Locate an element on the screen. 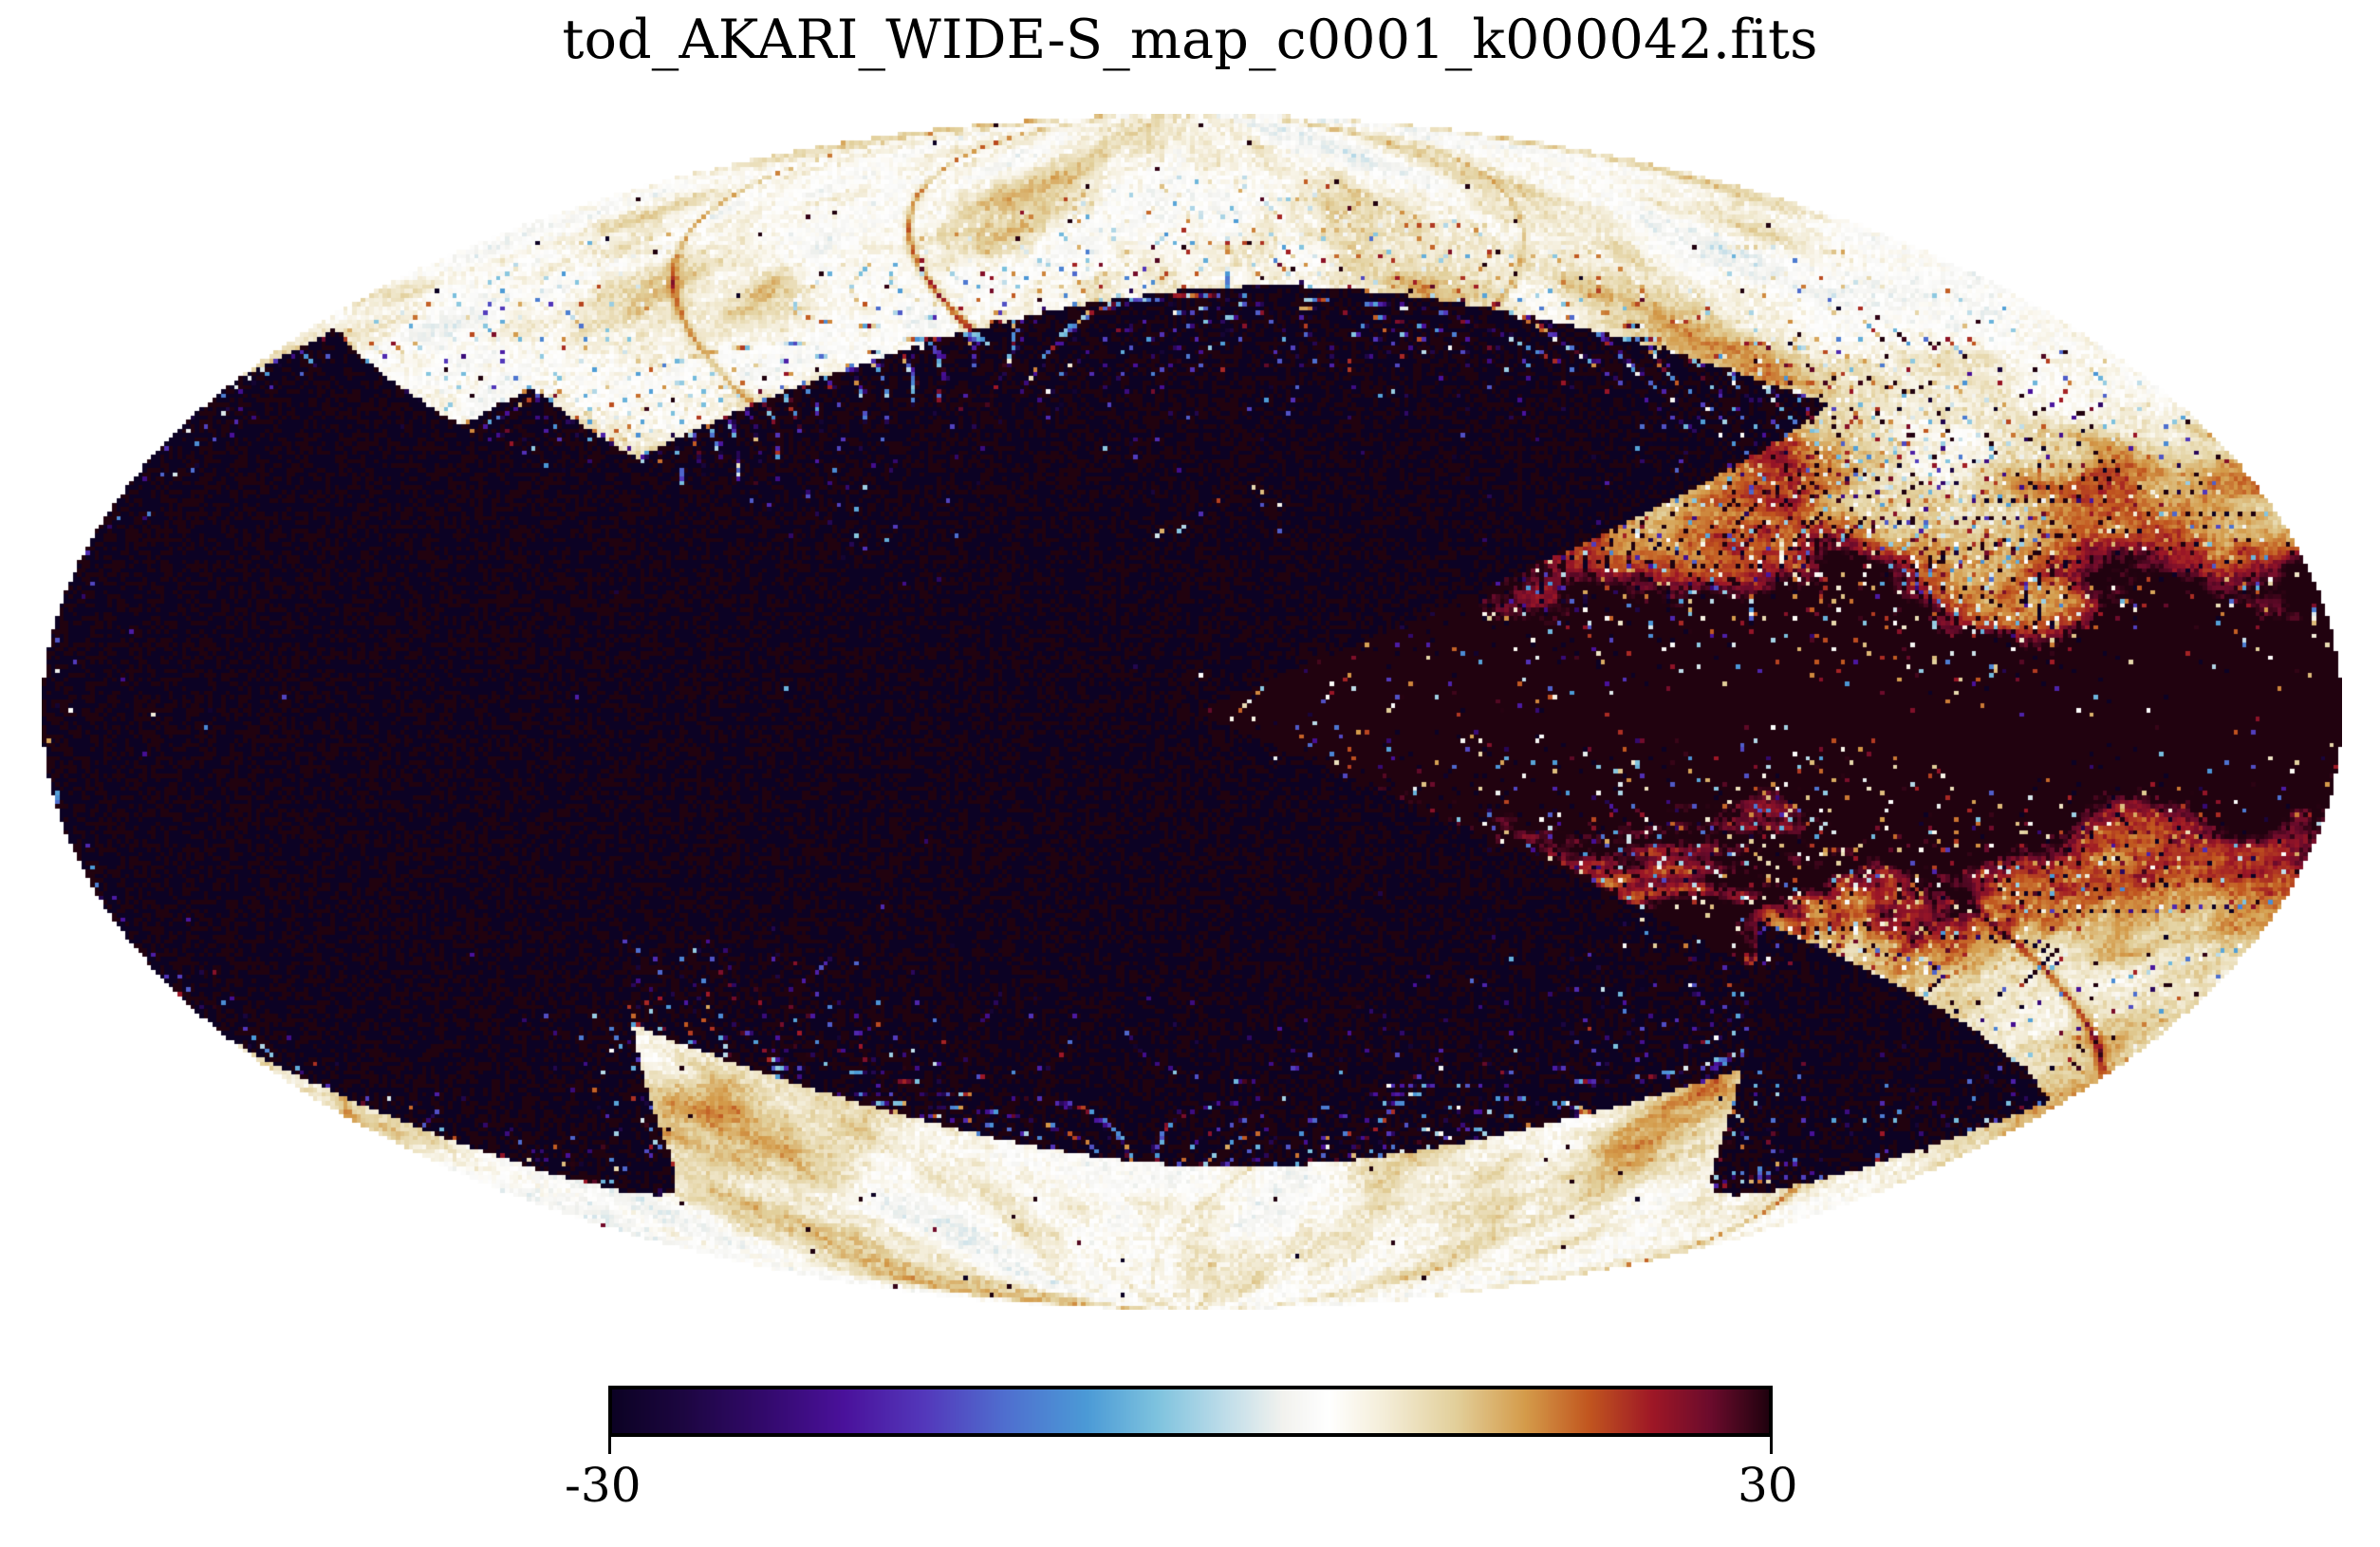 This screenshot has height=1547, width=2380. colorbar-tick-max is located at coordinates (1771, 1445).